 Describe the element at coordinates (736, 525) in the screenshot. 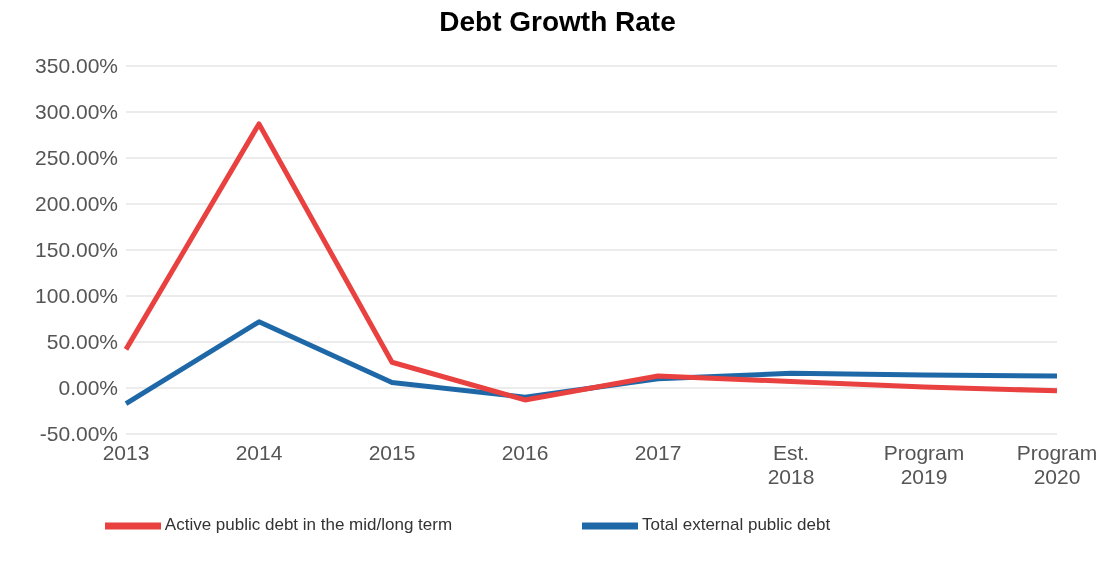

I see `legend-label: Total external public debt` at that location.